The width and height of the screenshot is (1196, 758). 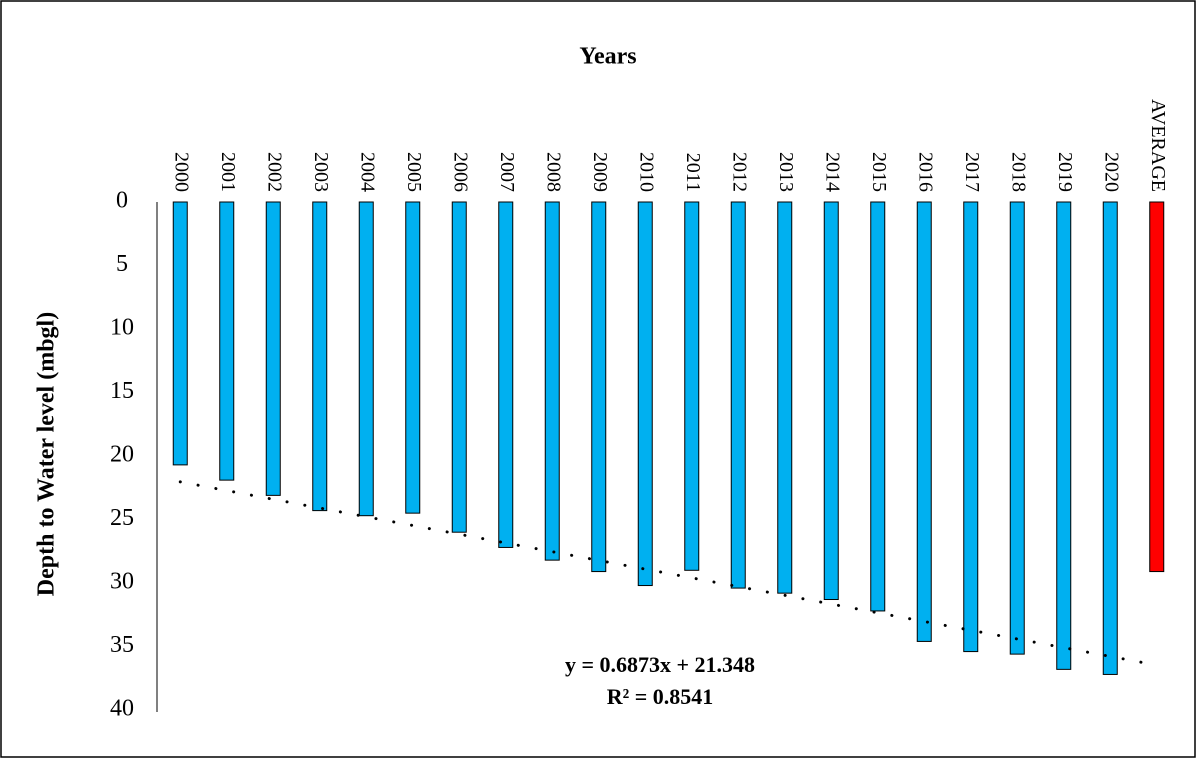 What do you see at coordinates (786, 172) in the screenshot?
I see `x-tick-label: 2013` at bounding box center [786, 172].